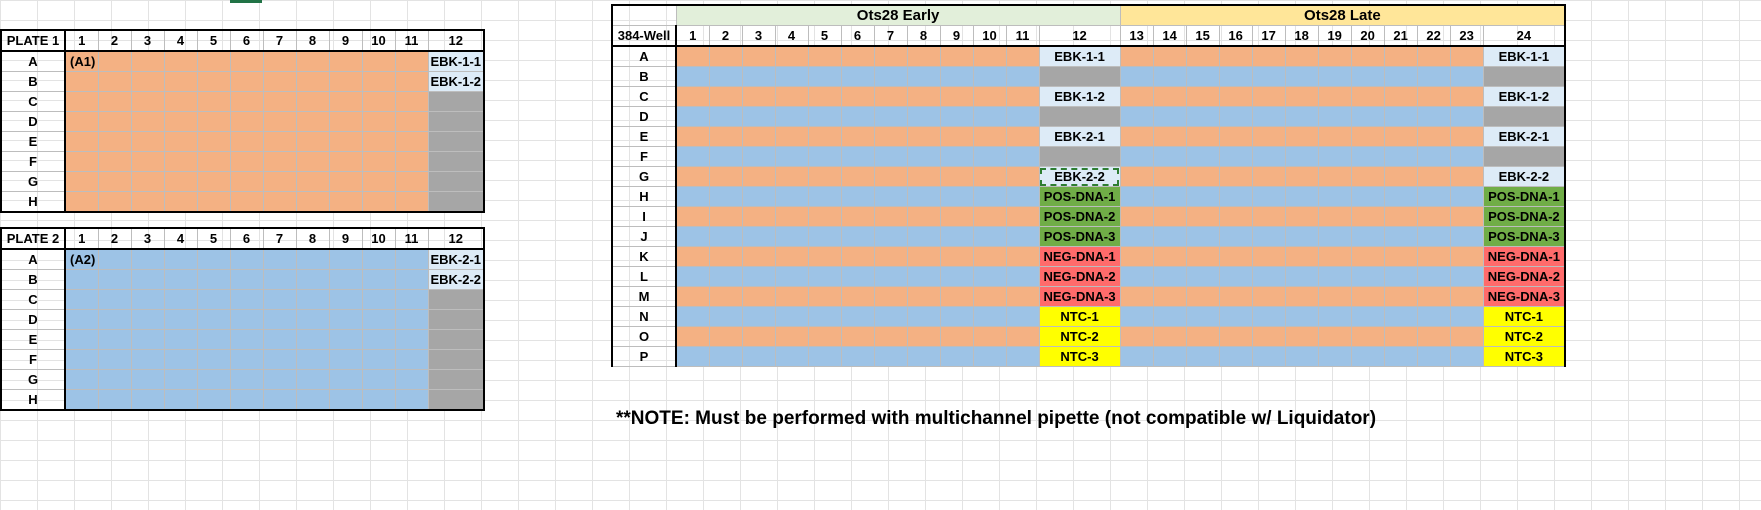  I want to click on plate1-first-well: (A1), so click(81, 61).